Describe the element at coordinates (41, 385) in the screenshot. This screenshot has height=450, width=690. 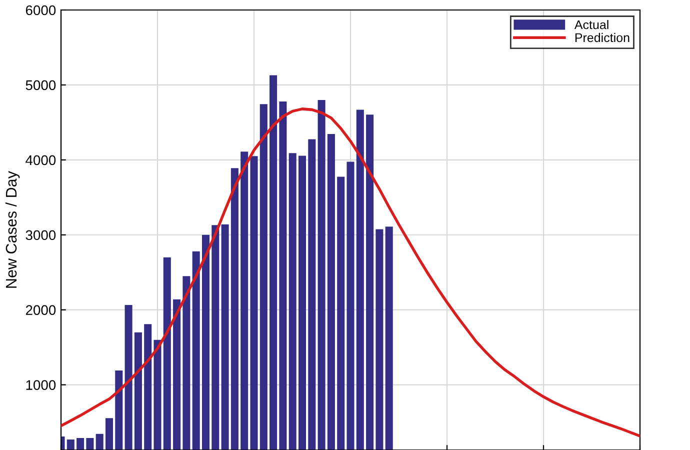
I see `y-tick-label: 1000` at that location.